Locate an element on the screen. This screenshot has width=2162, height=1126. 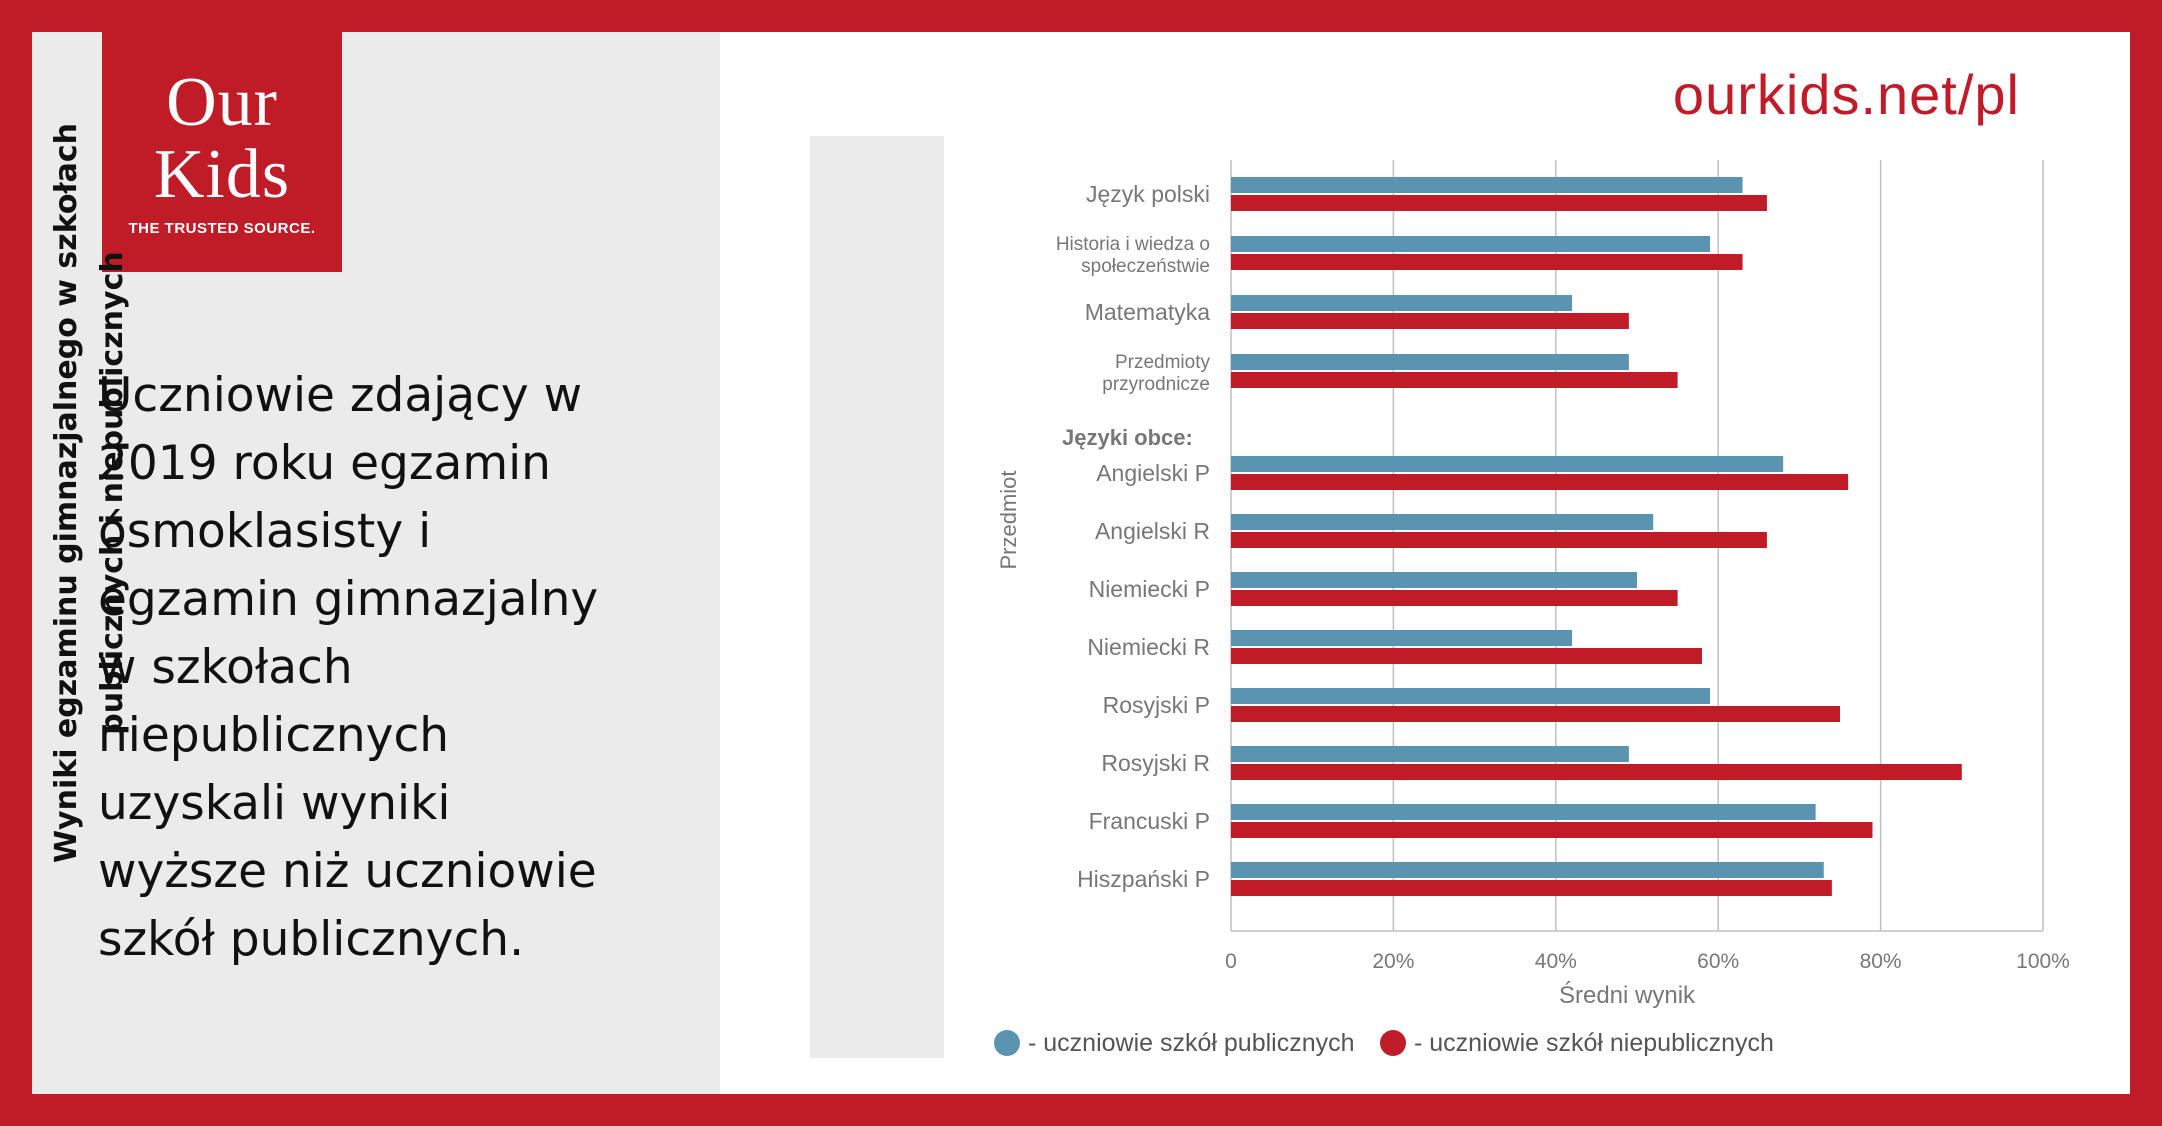
category-label: Historia i wiedza o społeczeństwie is located at coordinates (1133, 255).